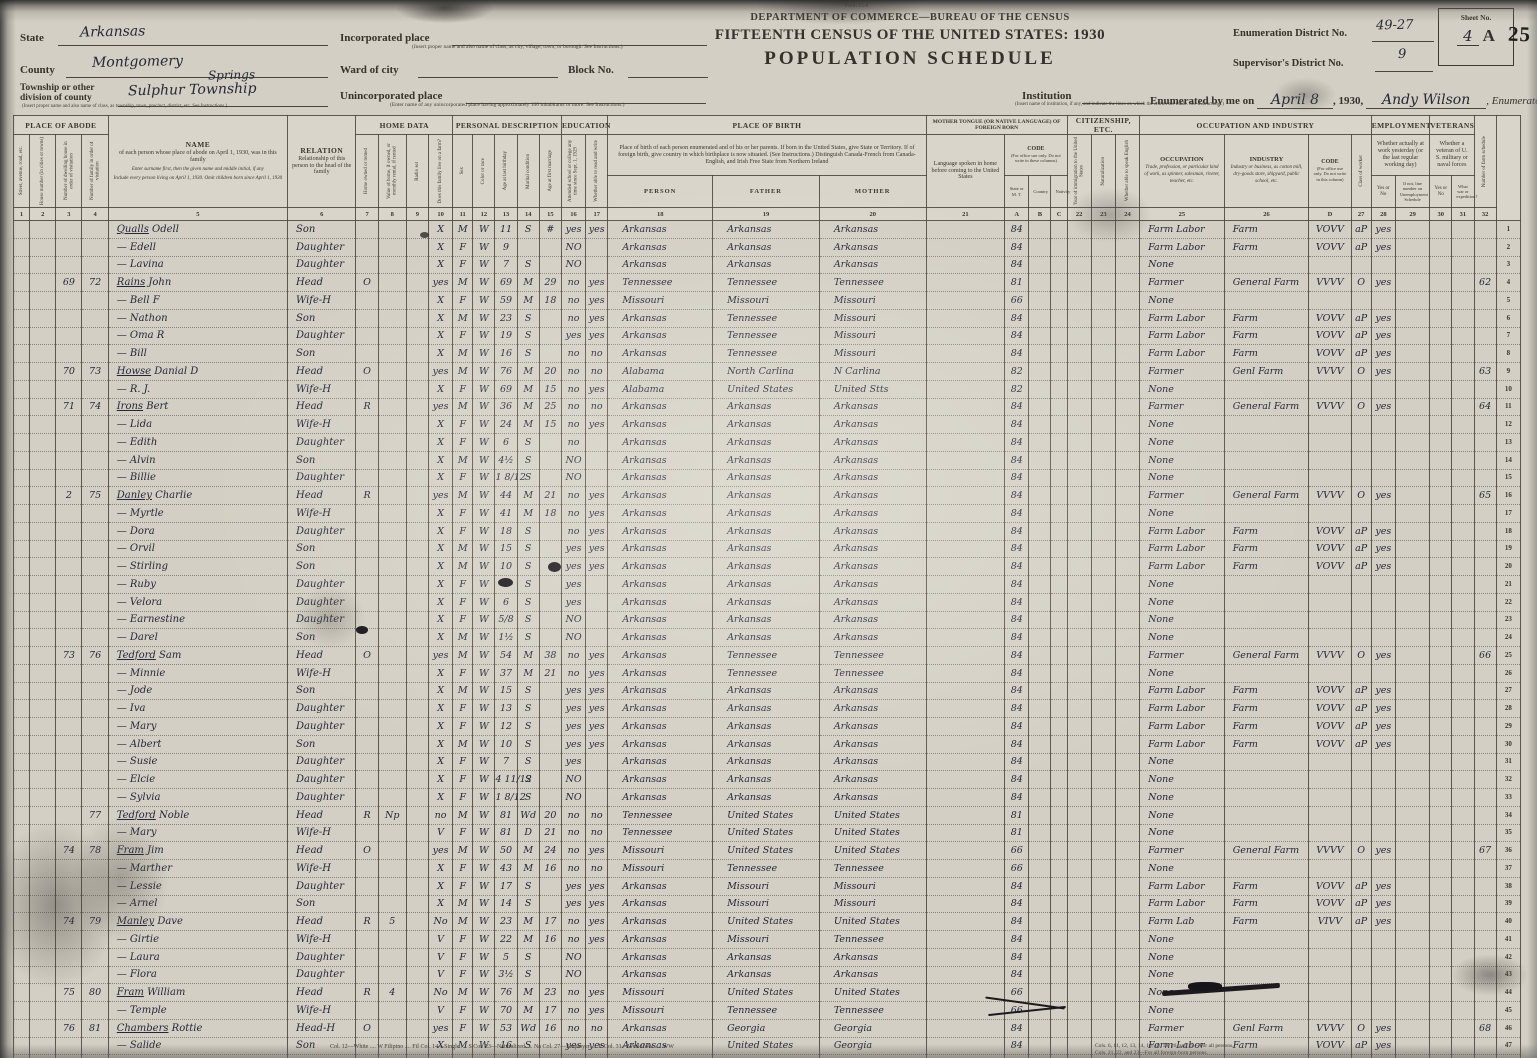  I want to click on township-value-above: Springs, so click(231, 75).